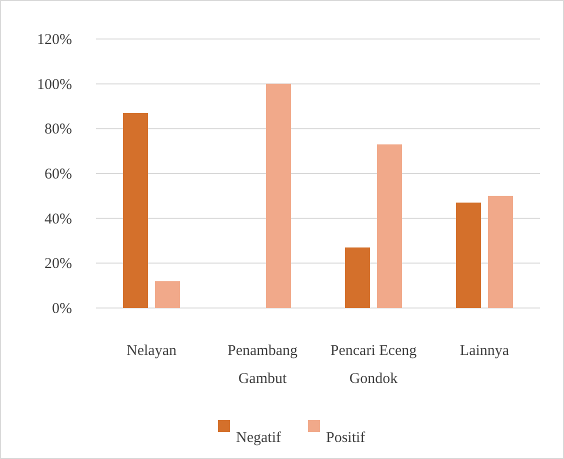  I want to click on y-tick-label: 100%, so click(54, 84).